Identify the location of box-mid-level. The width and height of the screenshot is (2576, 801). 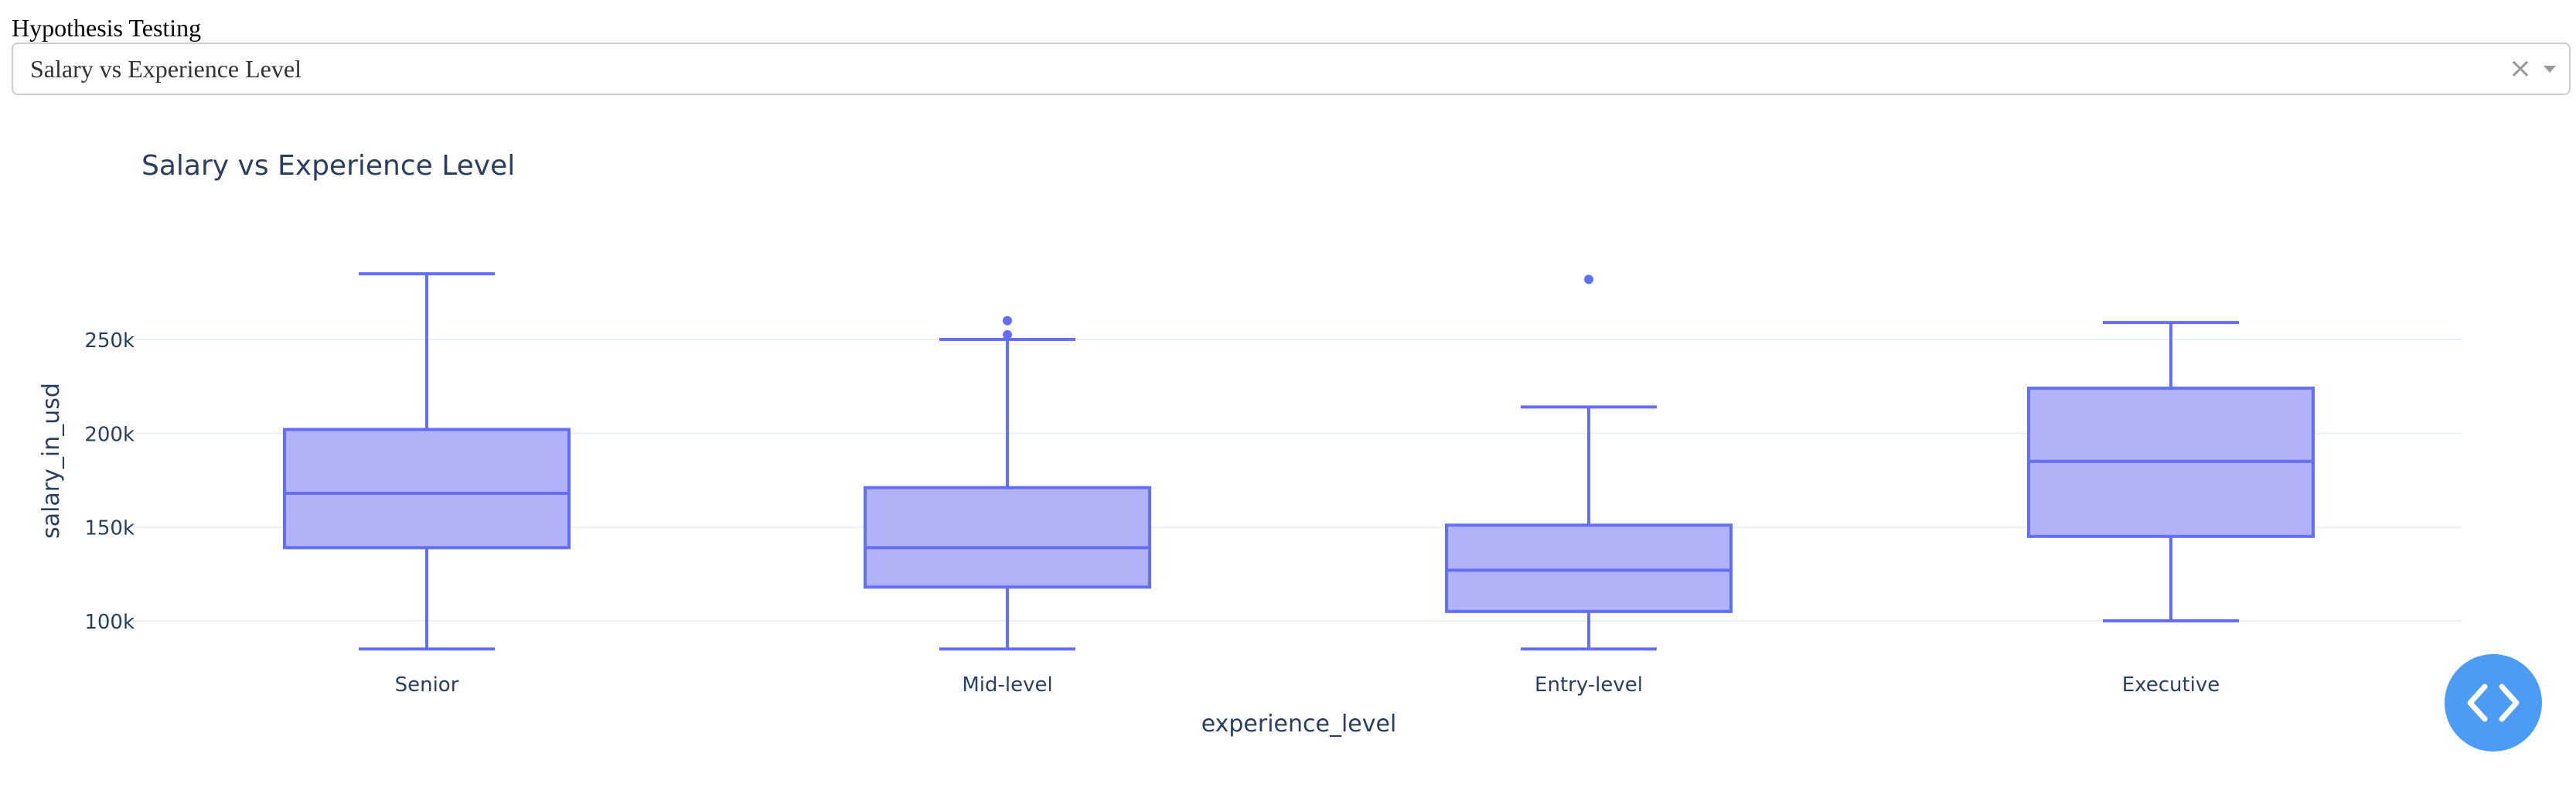
(1008, 483).